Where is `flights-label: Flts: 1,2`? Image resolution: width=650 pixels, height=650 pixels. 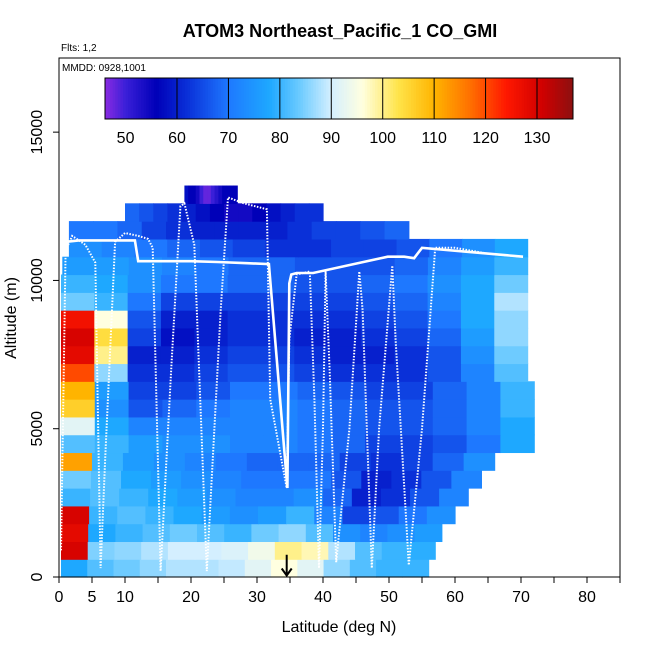 flights-label: Flts: 1,2 is located at coordinates (79, 48).